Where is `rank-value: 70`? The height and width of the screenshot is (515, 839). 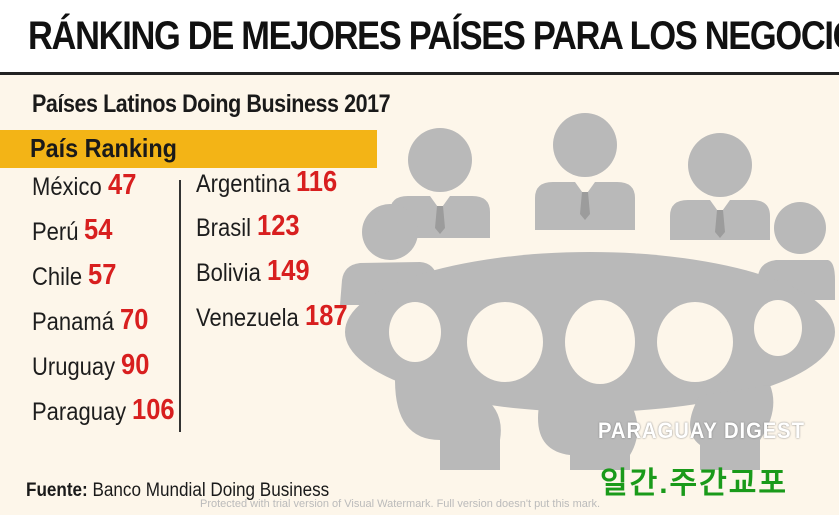
rank-value: 70 is located at coordinates (134, 320).